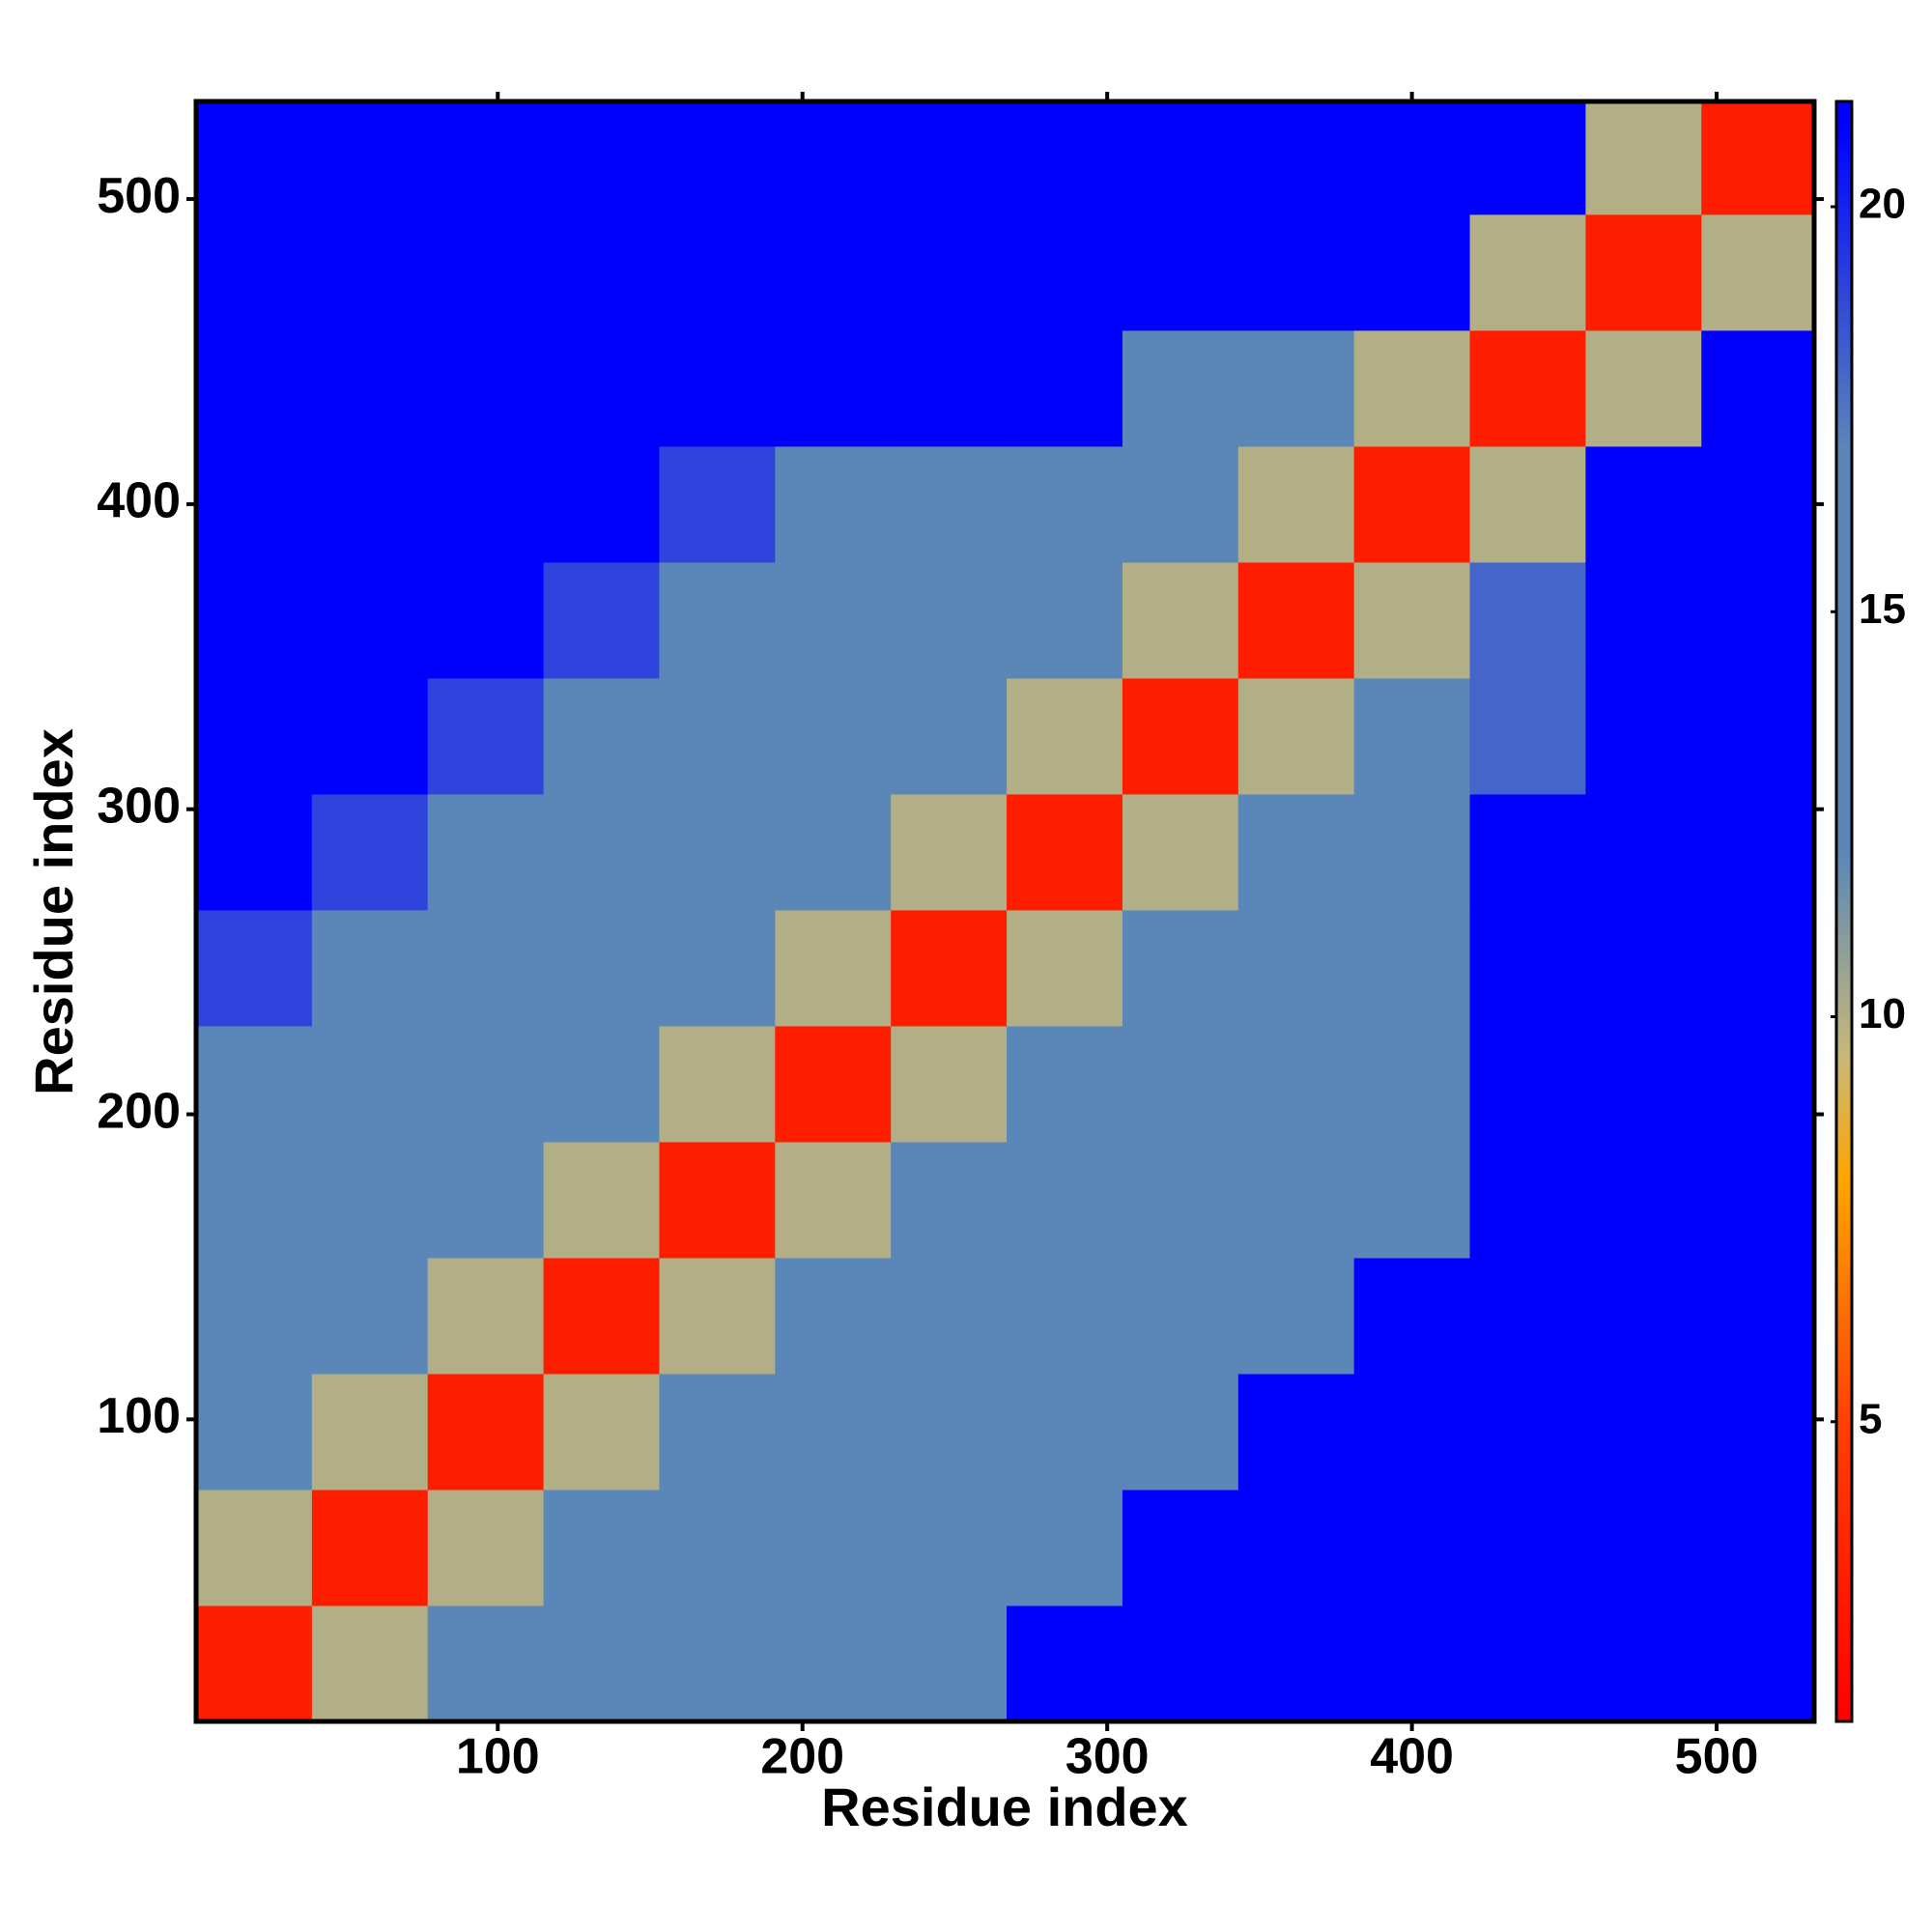 Image resolution: width=1932 pixels, height=1932 pixels. What do you see at coordinates (139, 1416) in the screenshot?
I see `y-tick-label: 100` at bounding box center [139, 1416].